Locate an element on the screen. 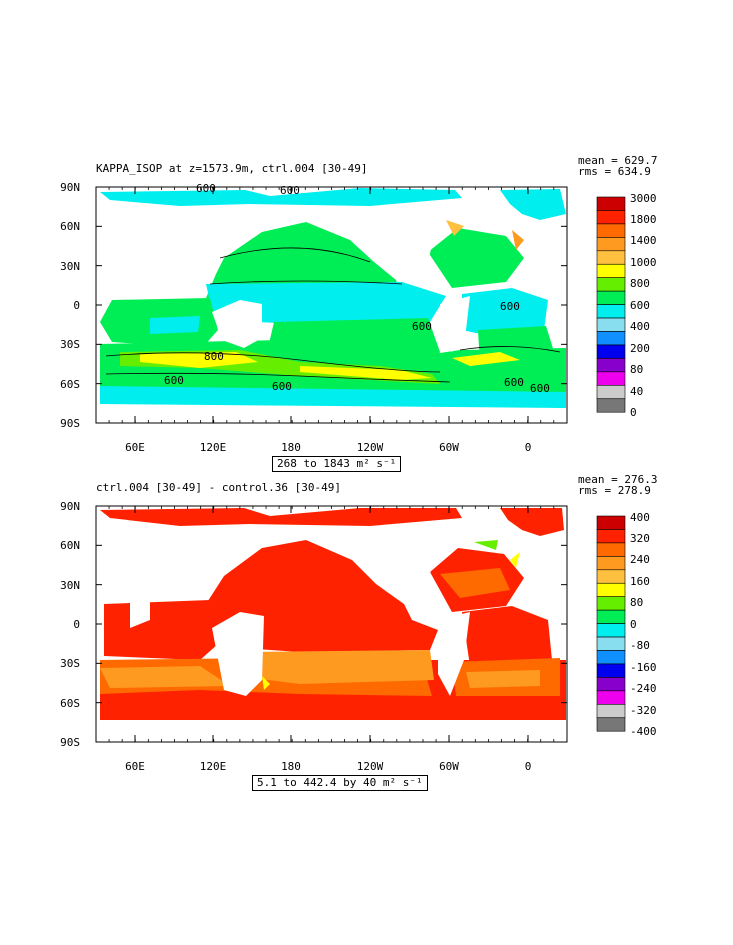 This screenshot has width=733, height=945. panel1-rms: rms = 634.9 is located at coordinates (614, 171).